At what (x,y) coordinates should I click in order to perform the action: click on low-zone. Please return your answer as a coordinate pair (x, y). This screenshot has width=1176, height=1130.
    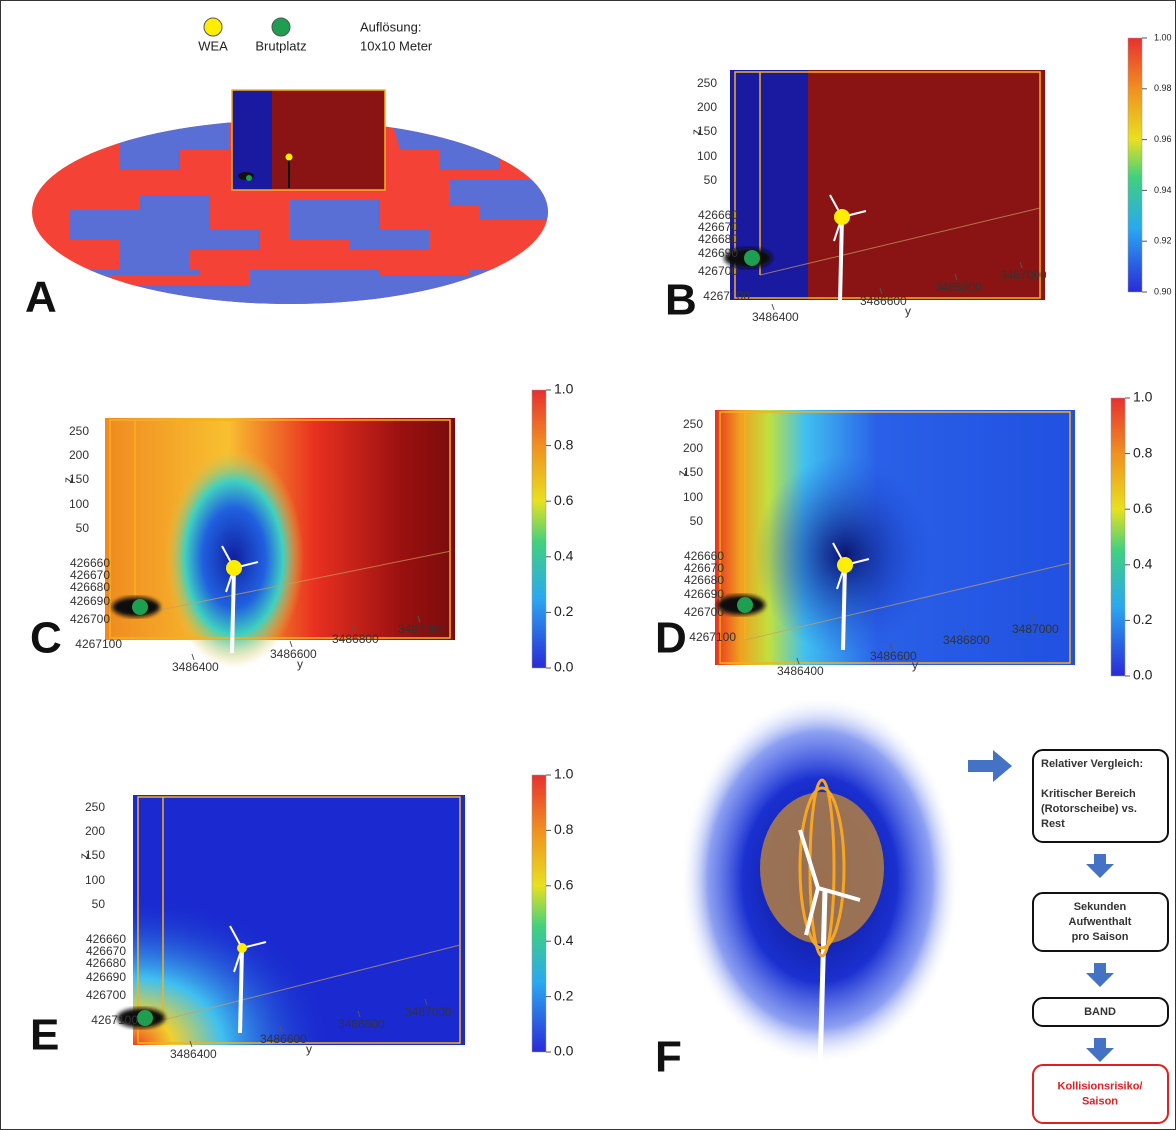
    Looking at the image, I should click on (845, 555).